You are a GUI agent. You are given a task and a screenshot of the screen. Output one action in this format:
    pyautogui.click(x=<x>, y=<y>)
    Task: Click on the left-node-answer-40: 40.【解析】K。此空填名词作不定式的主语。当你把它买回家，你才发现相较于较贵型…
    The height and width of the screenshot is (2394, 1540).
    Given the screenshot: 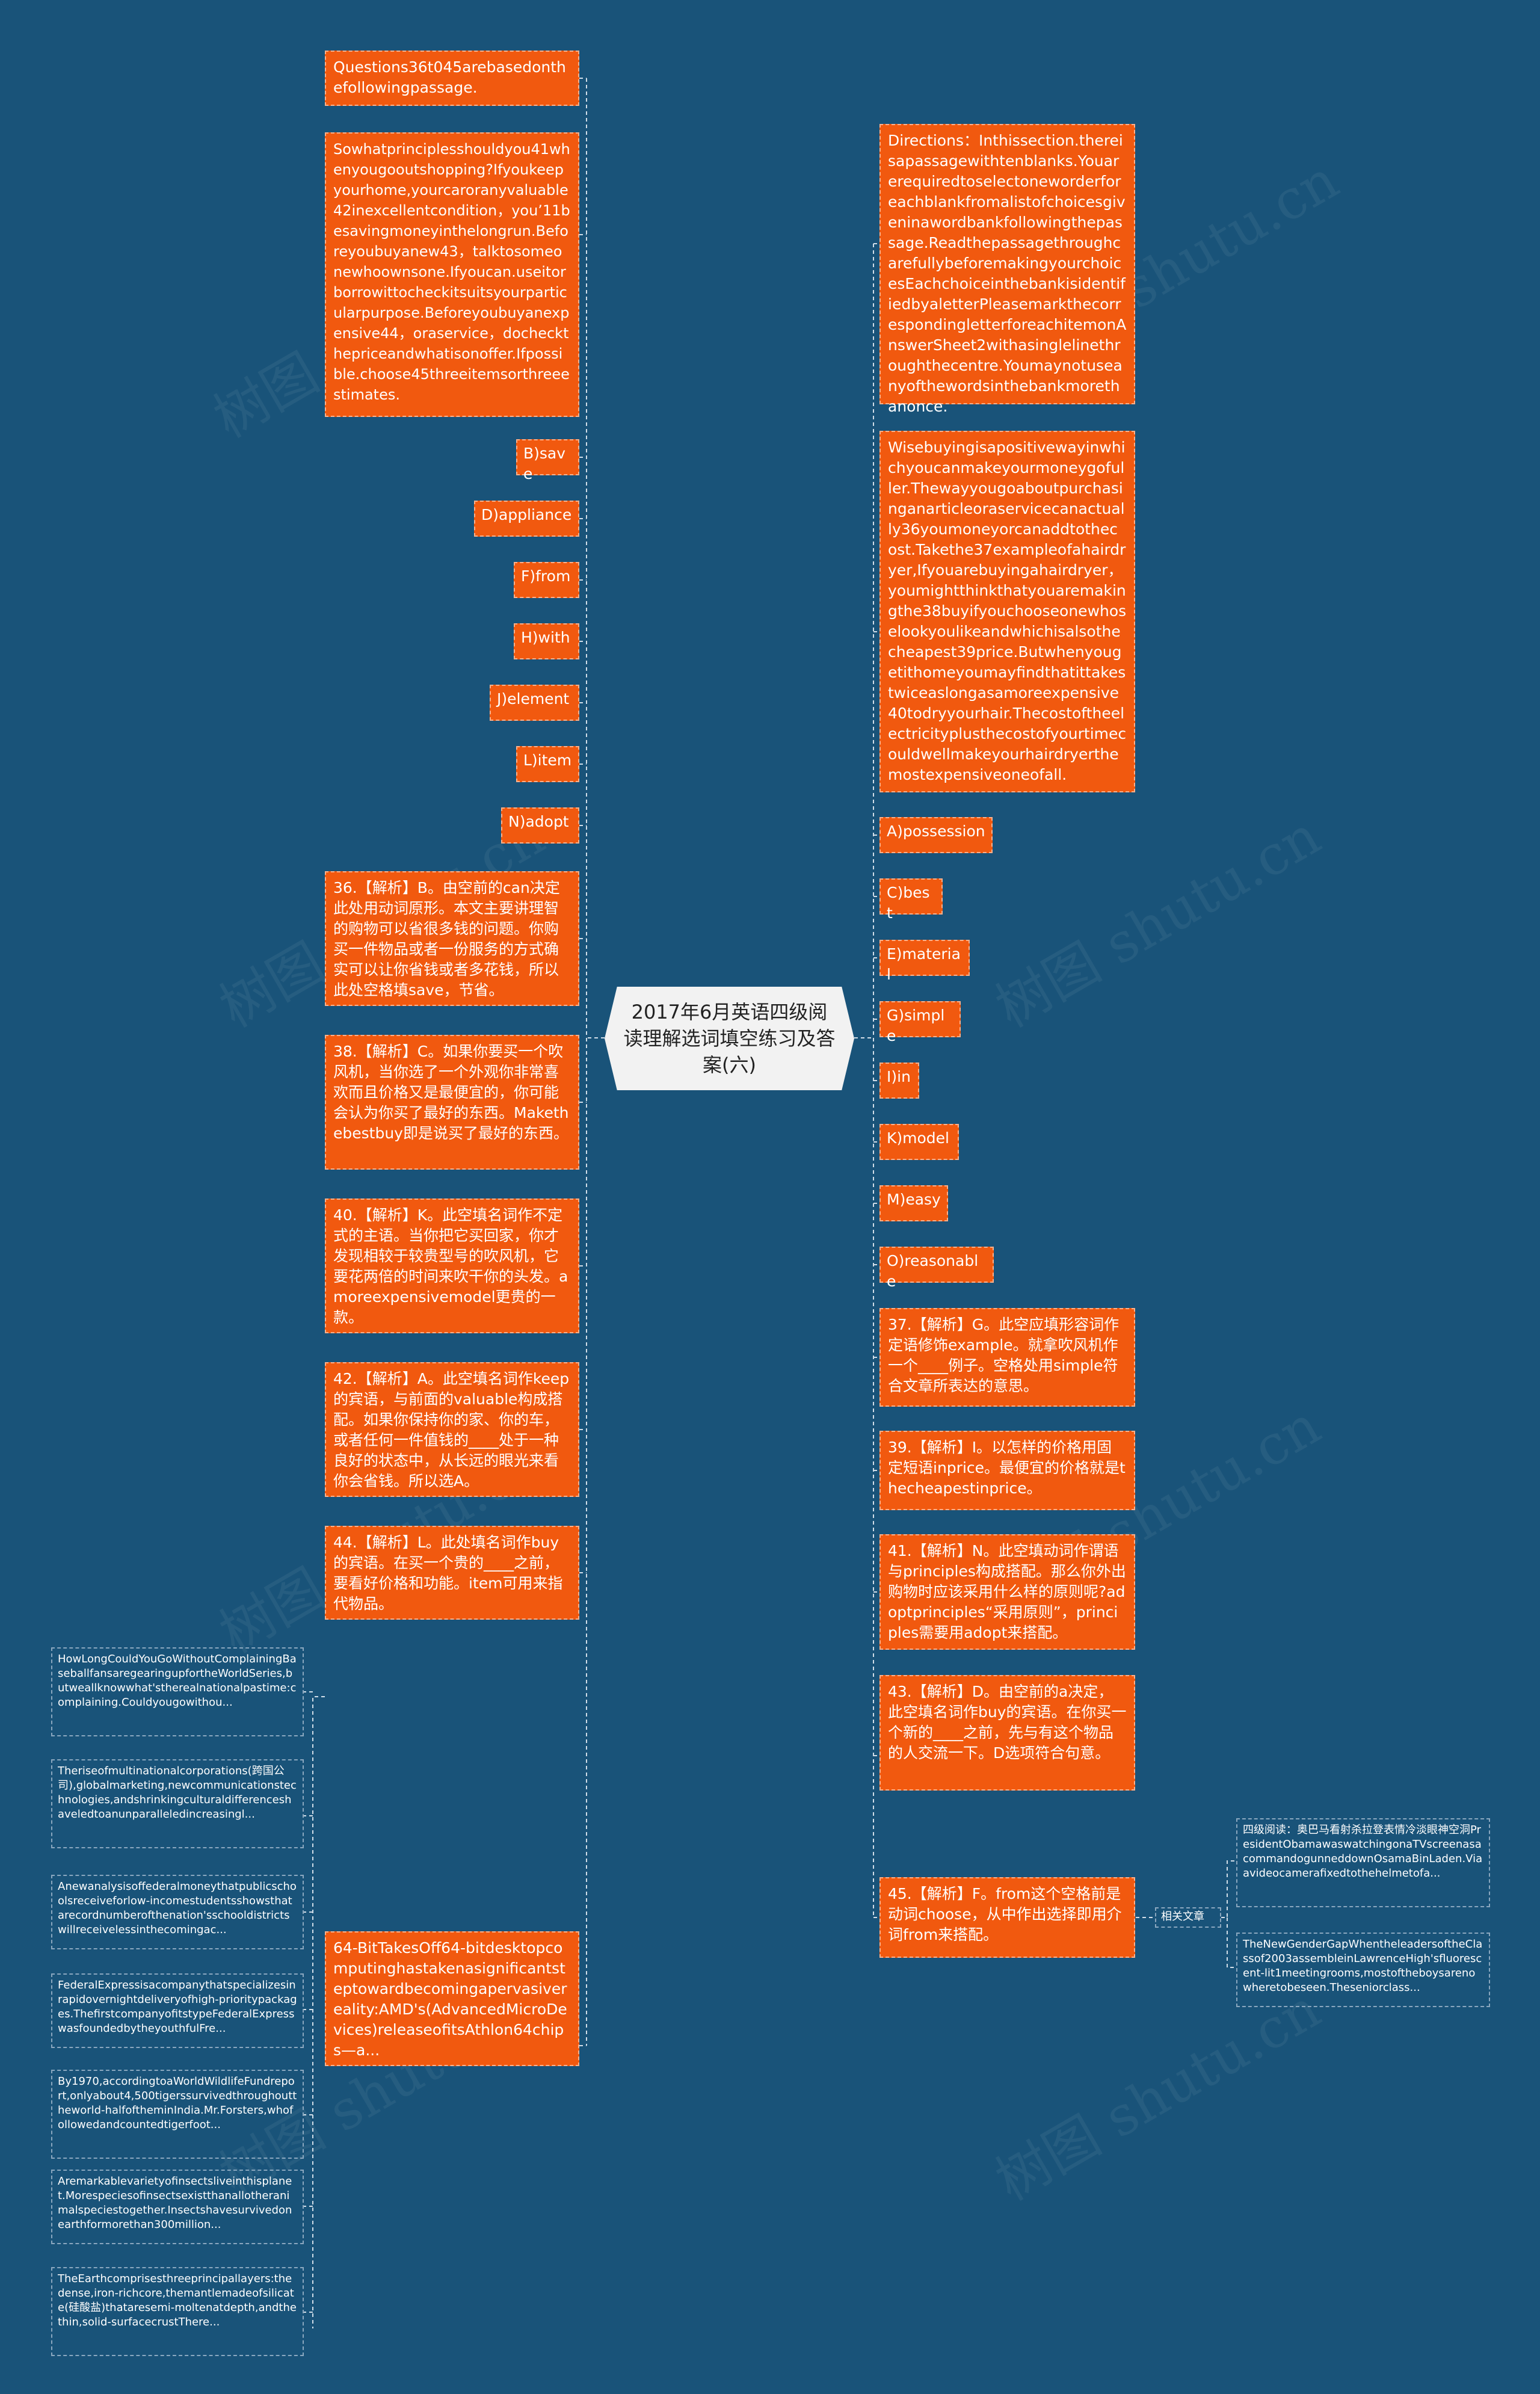 What is the action you would take?
    pyautogui.click(x=452, y=1266)
    